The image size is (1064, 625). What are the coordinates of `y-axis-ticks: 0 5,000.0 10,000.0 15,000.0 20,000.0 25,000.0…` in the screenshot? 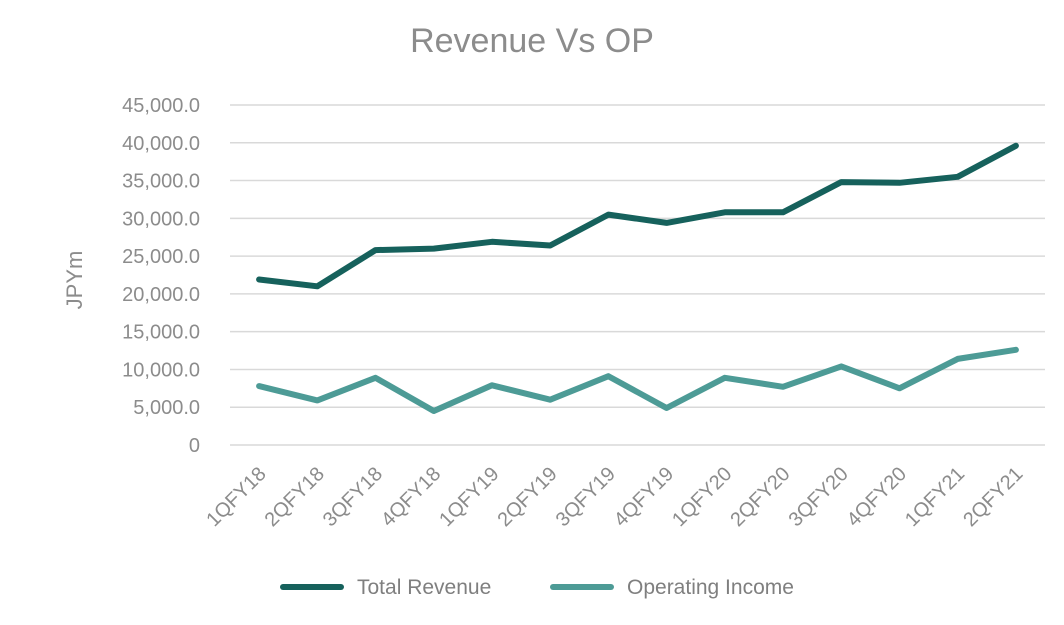 It's located at (161, 276).